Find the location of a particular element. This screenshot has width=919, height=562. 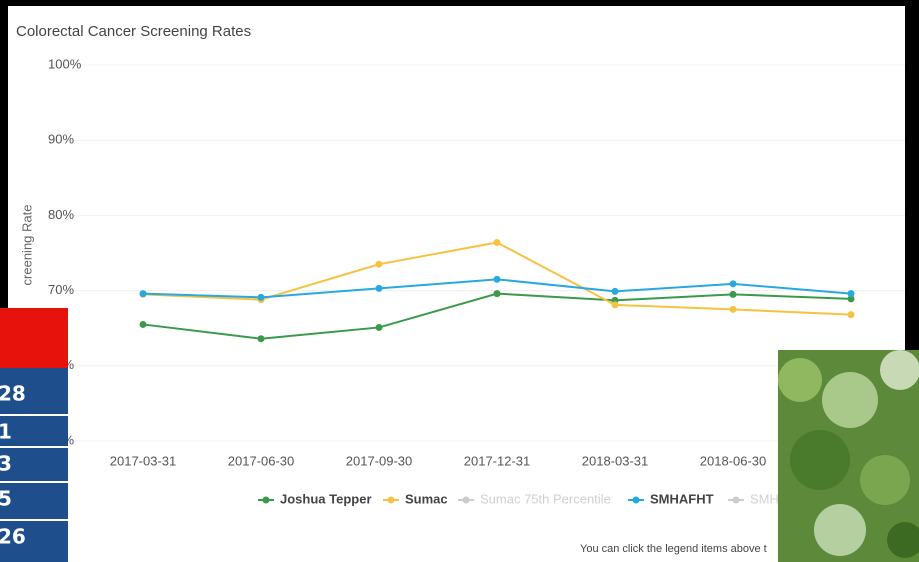

legend-label: Sumac 75th Percentile is located at coordinates (545, 498).